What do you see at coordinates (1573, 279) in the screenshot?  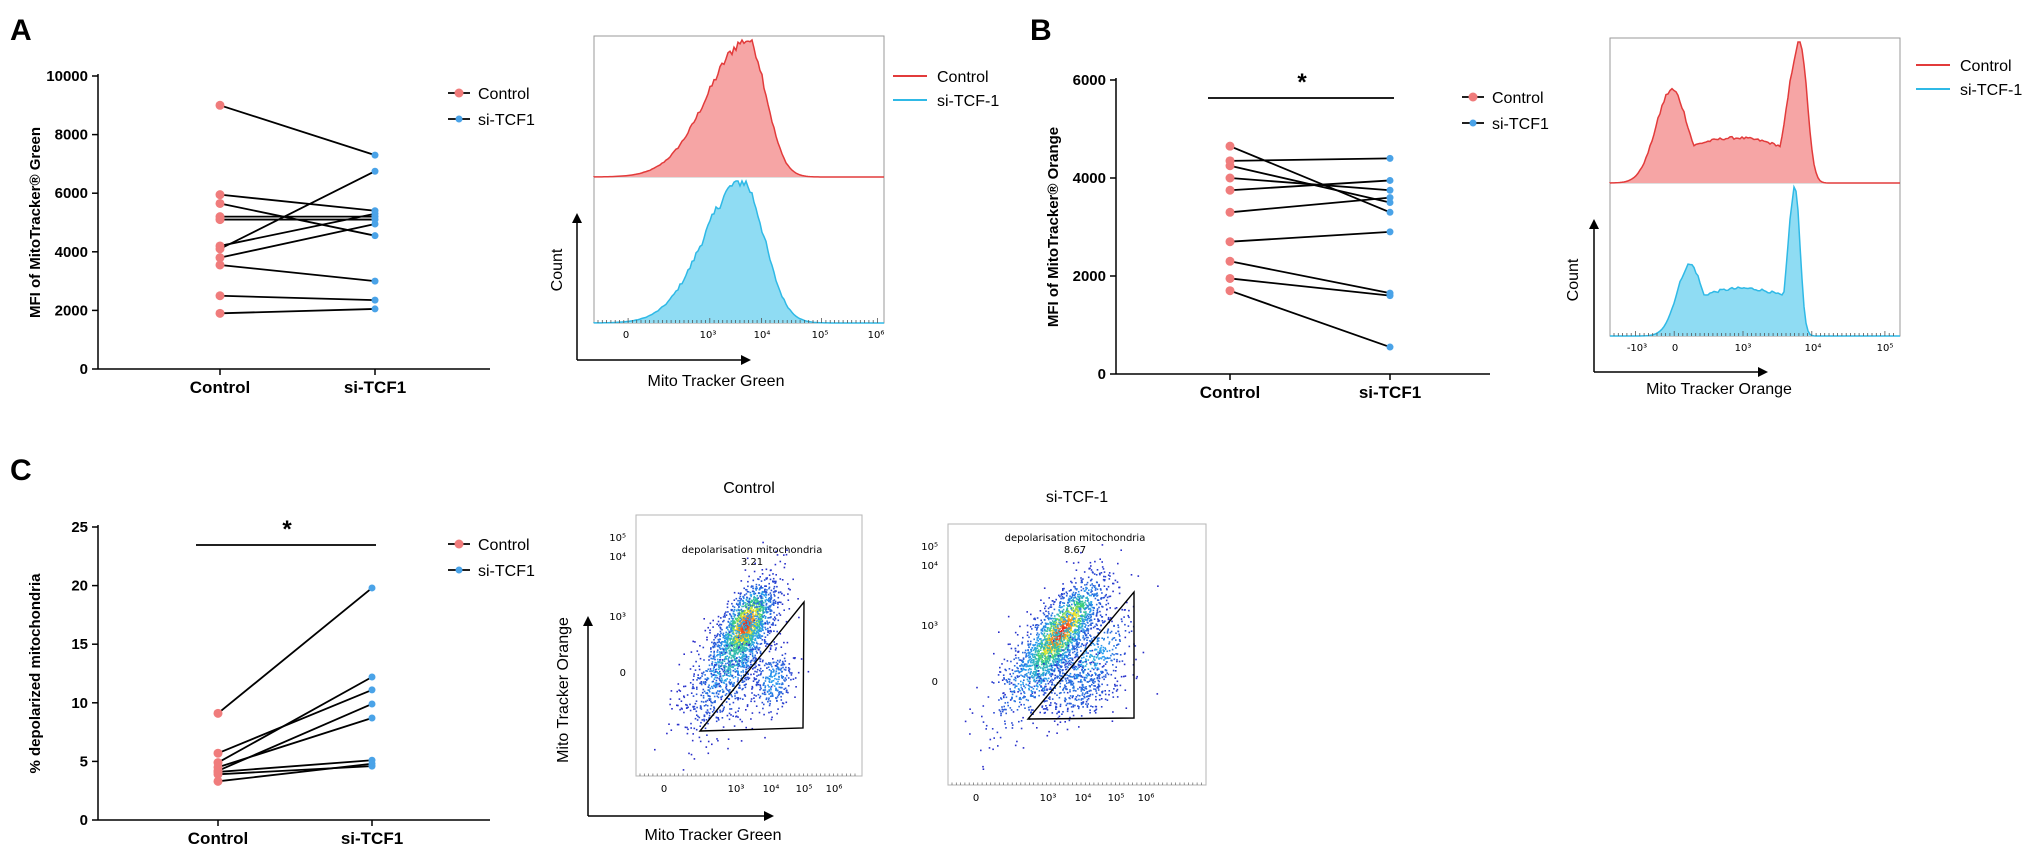 I see `count-axis-label: Count` at bounding box center [1573, 279].